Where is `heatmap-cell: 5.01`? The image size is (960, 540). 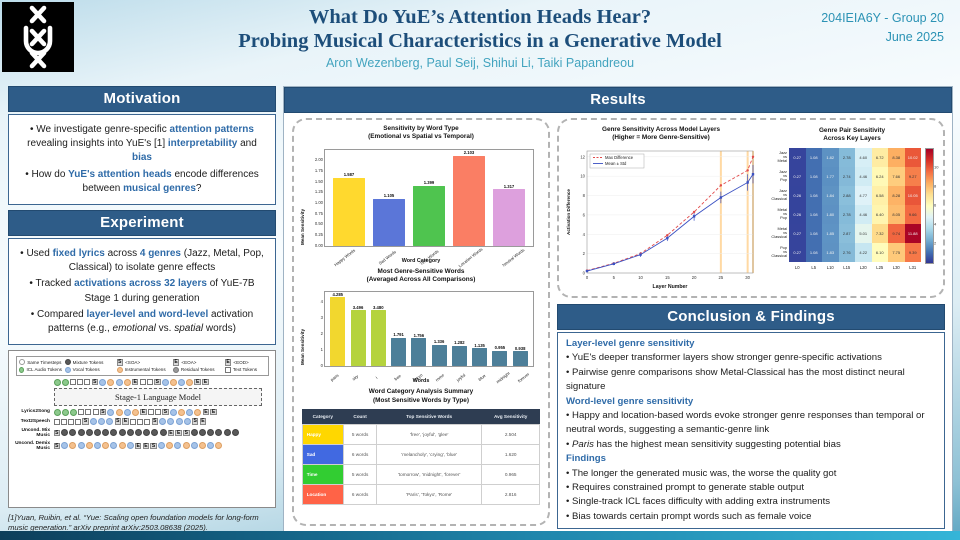
heatmap-cell: 5.01 is located at coordinates (863, 233).